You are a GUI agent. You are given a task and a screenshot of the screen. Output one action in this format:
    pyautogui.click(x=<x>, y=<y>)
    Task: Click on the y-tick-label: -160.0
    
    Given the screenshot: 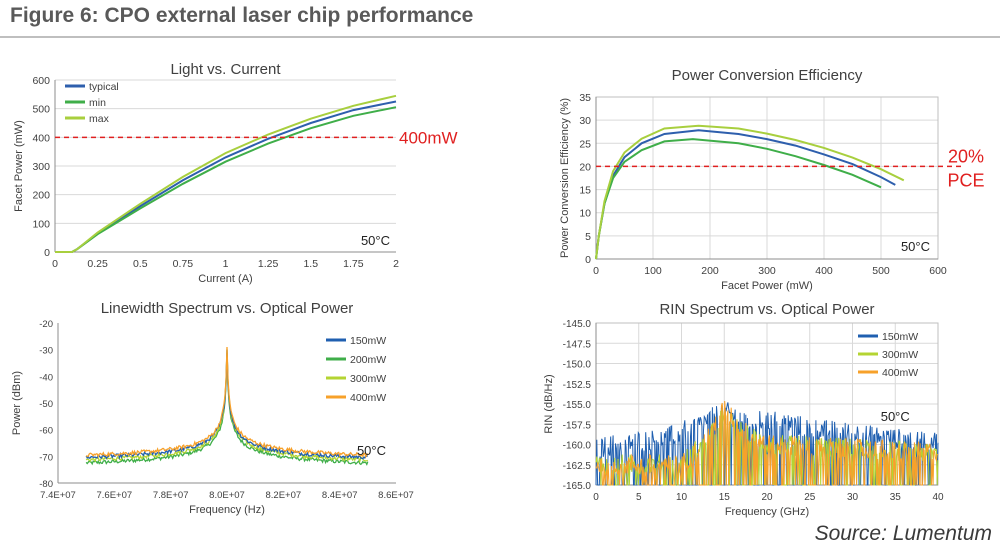 What is the action you would take?
    pyautogui.click(x=577, y=446)
    